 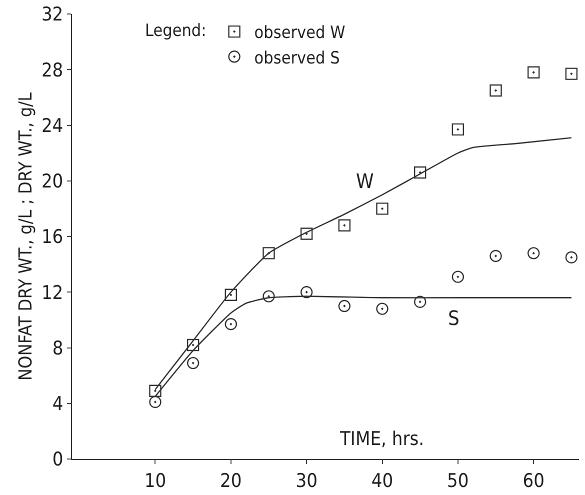 What do you see at coordinates (454, 318) in the screenshot?
I see `annotation: S` at bounding box center [454, 318].